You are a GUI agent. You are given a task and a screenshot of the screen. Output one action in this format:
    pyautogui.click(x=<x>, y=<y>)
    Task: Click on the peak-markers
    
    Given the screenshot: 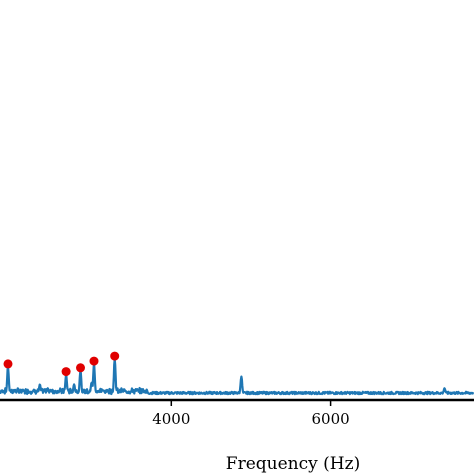 What is the action you would take?
    pyautogui.click(x=61, y=364)
    